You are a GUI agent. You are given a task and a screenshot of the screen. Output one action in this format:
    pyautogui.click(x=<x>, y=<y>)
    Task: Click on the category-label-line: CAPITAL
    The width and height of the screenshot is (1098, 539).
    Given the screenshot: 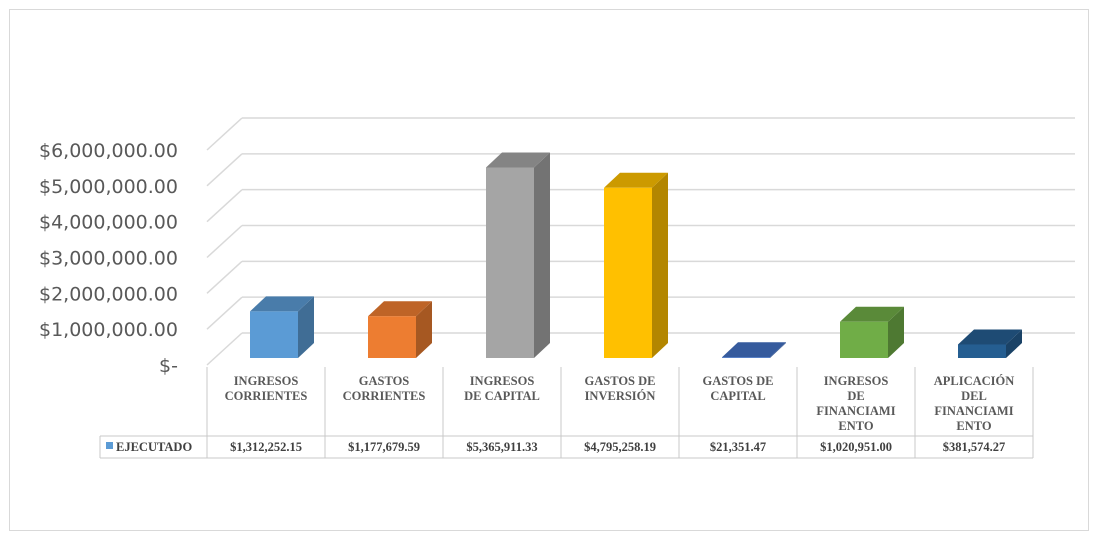 What is the action you would take?
    pyautogui.click(x=737, y=396)
    